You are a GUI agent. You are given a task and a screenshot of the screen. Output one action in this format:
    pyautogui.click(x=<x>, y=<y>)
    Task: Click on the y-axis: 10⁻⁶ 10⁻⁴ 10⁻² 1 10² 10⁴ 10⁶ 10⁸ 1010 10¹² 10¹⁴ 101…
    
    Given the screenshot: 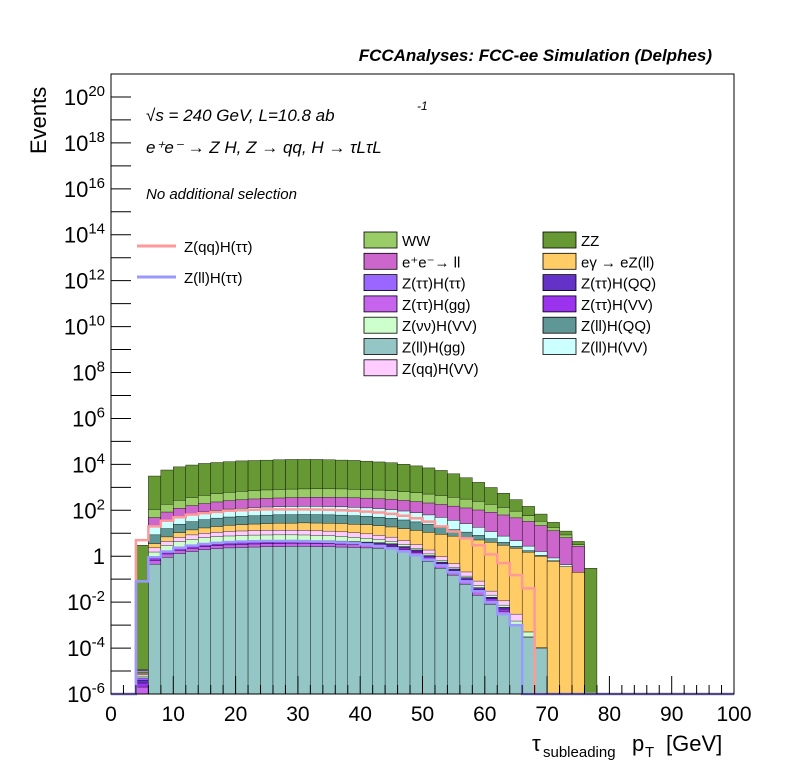 What is the action you would take?
    pyautogui.click(x=97, y=395)
    